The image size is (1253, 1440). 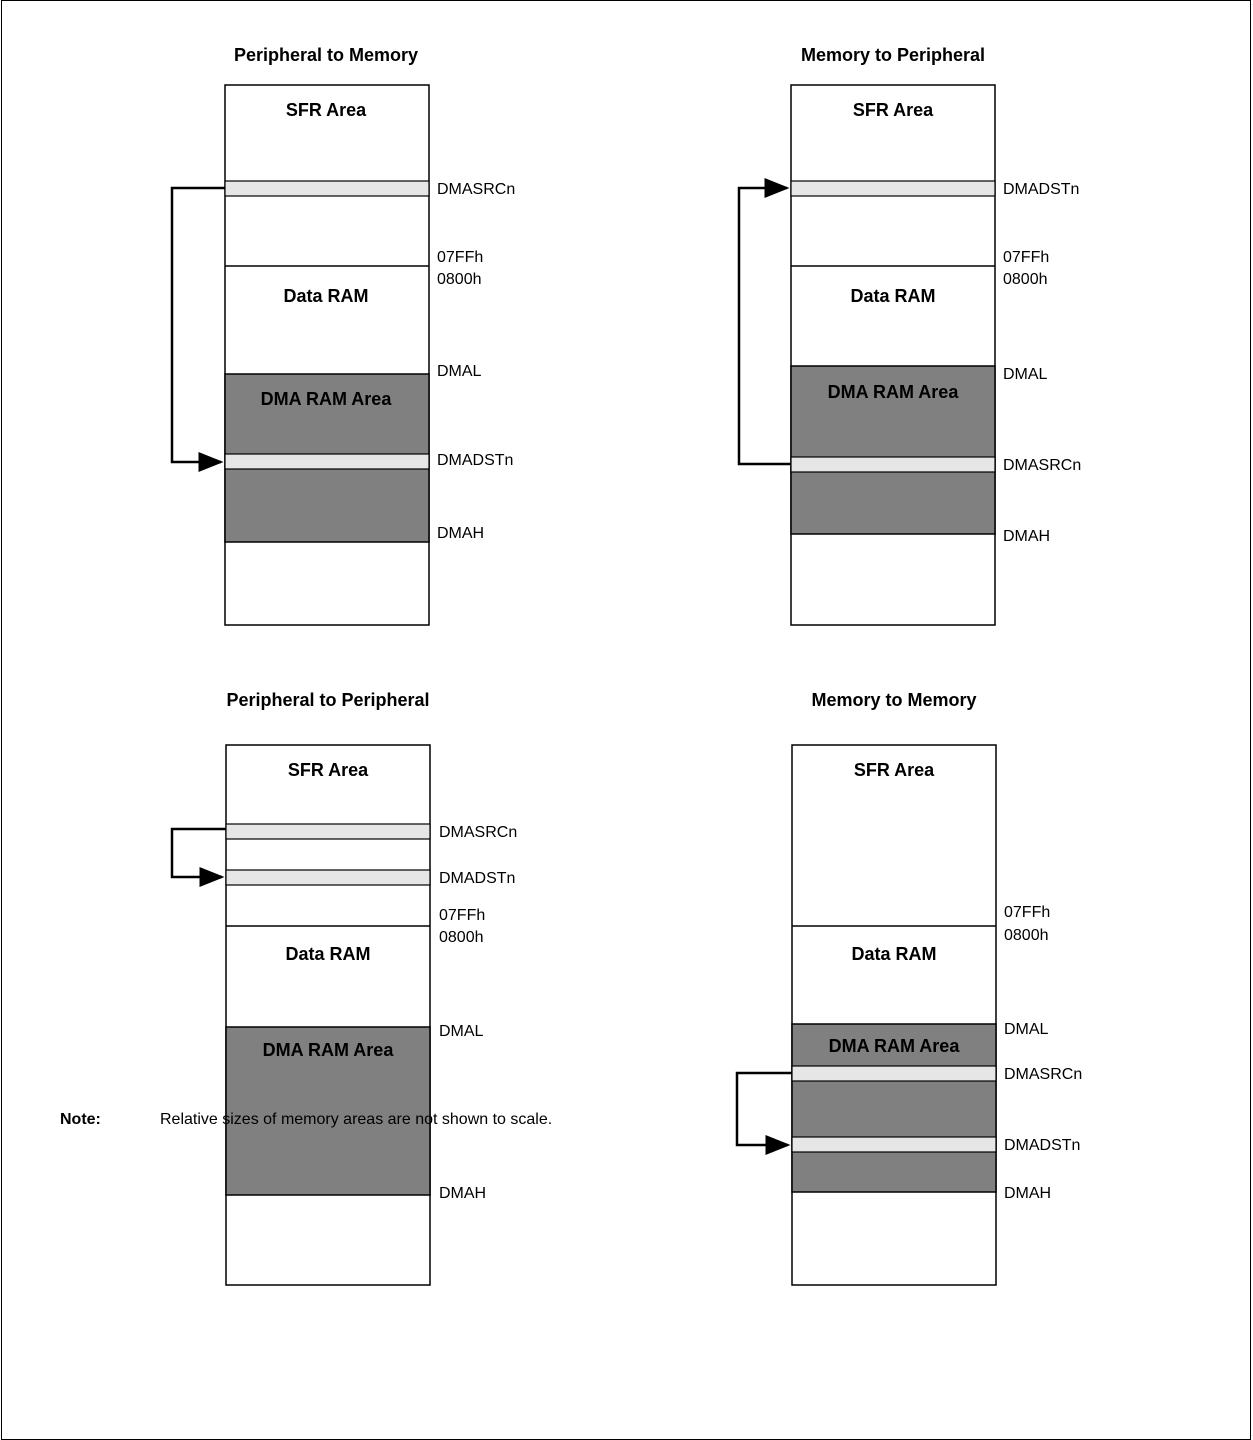 I want to click on note-label: Note:, so click(x=80, y=1119).